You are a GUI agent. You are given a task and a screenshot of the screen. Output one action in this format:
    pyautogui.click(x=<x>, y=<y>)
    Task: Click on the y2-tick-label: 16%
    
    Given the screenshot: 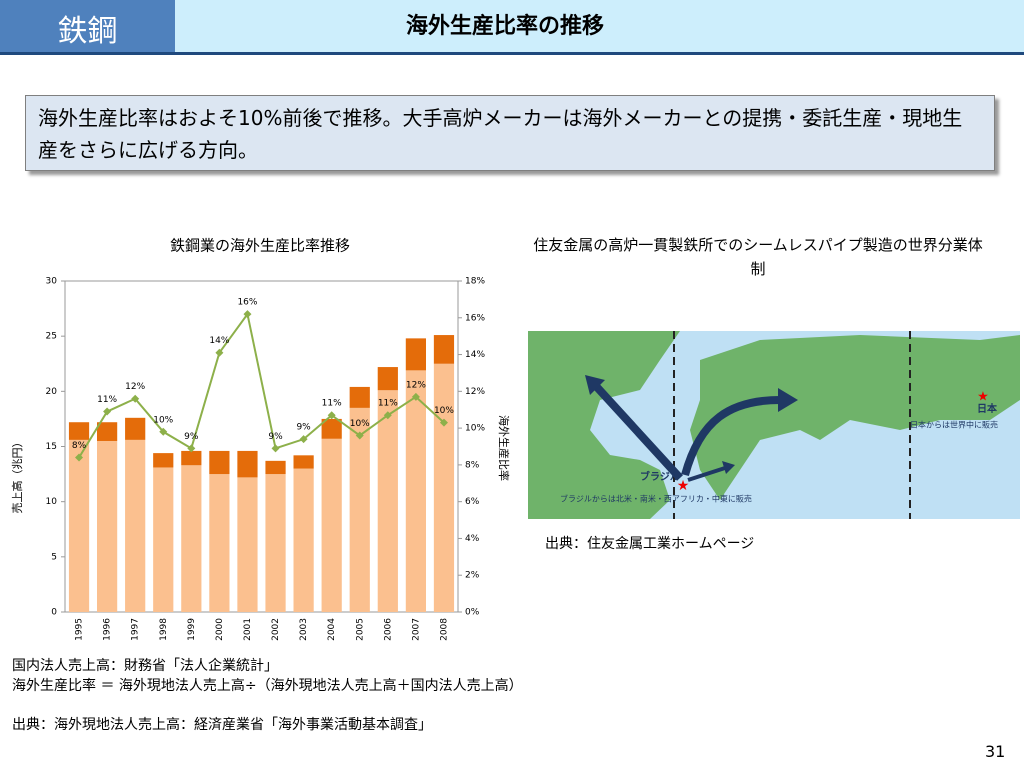 What is the action you would take?
    pyautogui.click(x=475, y=318)
    